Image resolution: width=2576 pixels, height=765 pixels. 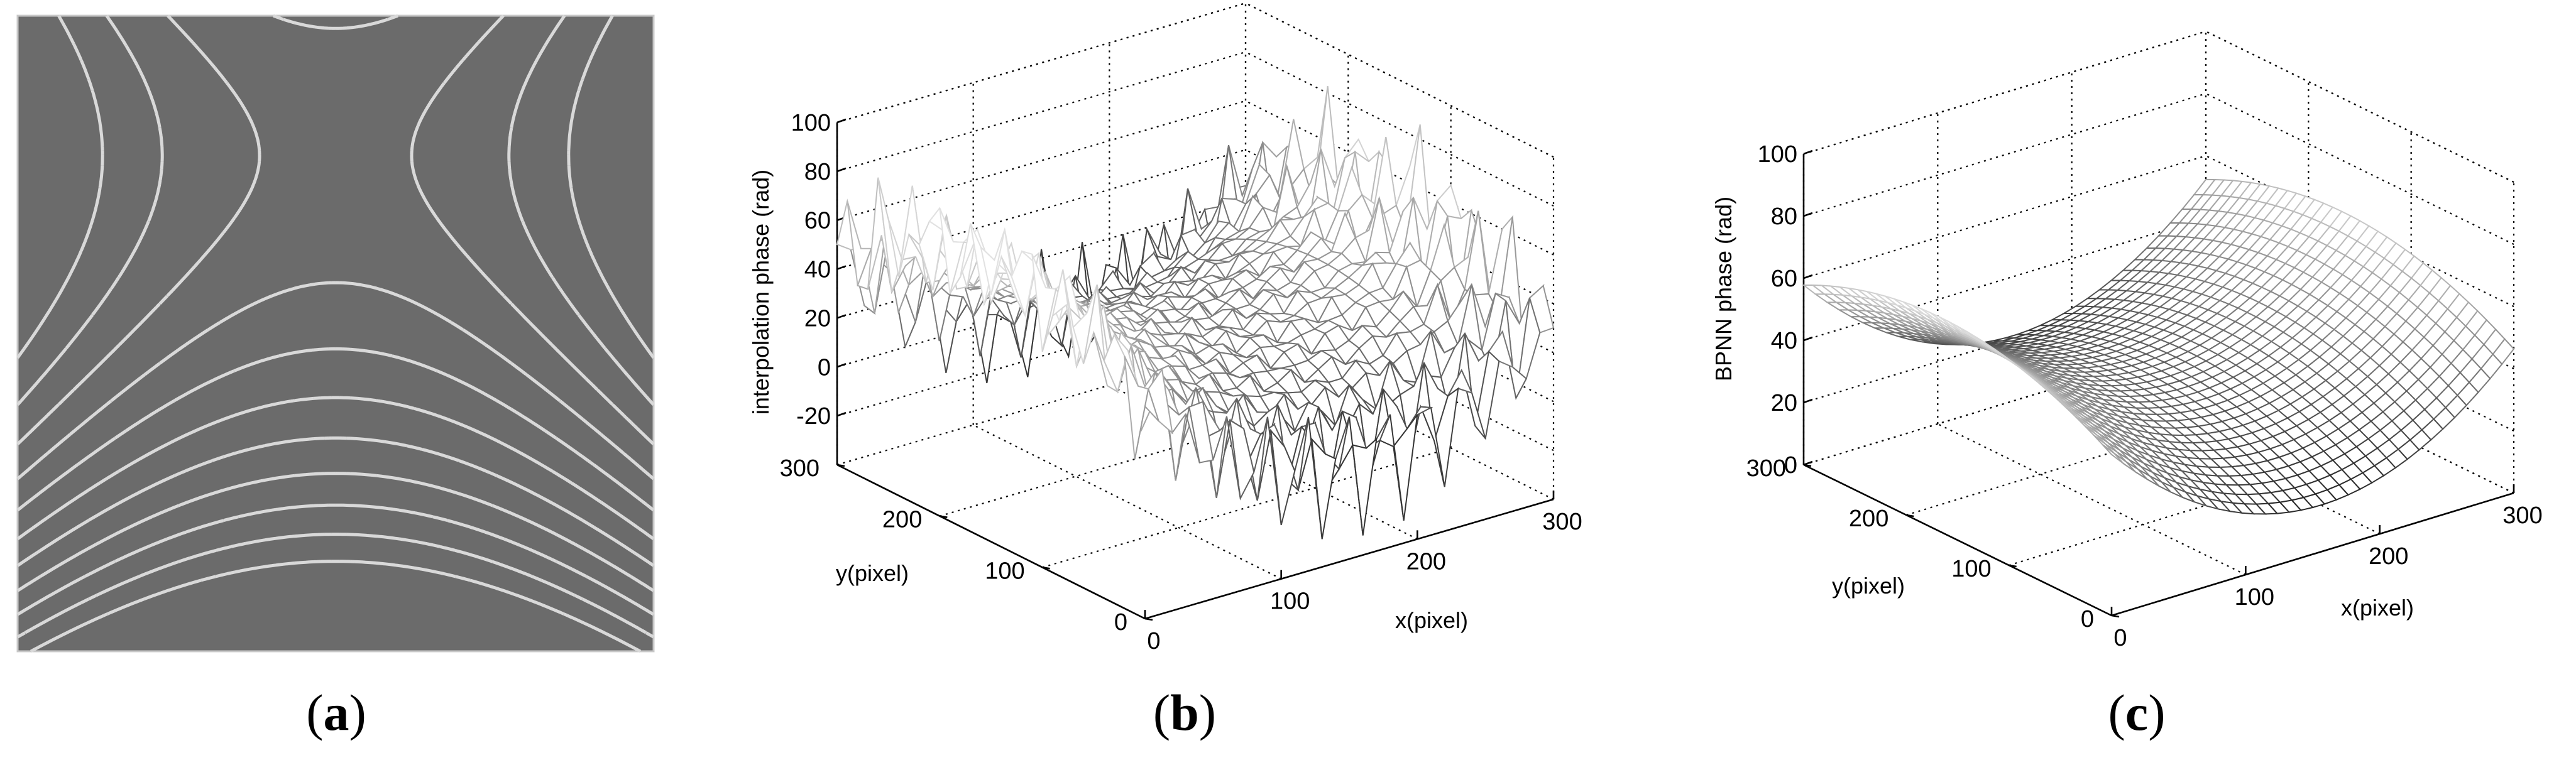 I want to click on interpolation-x-axis-line, so click(x=1349, y=559).